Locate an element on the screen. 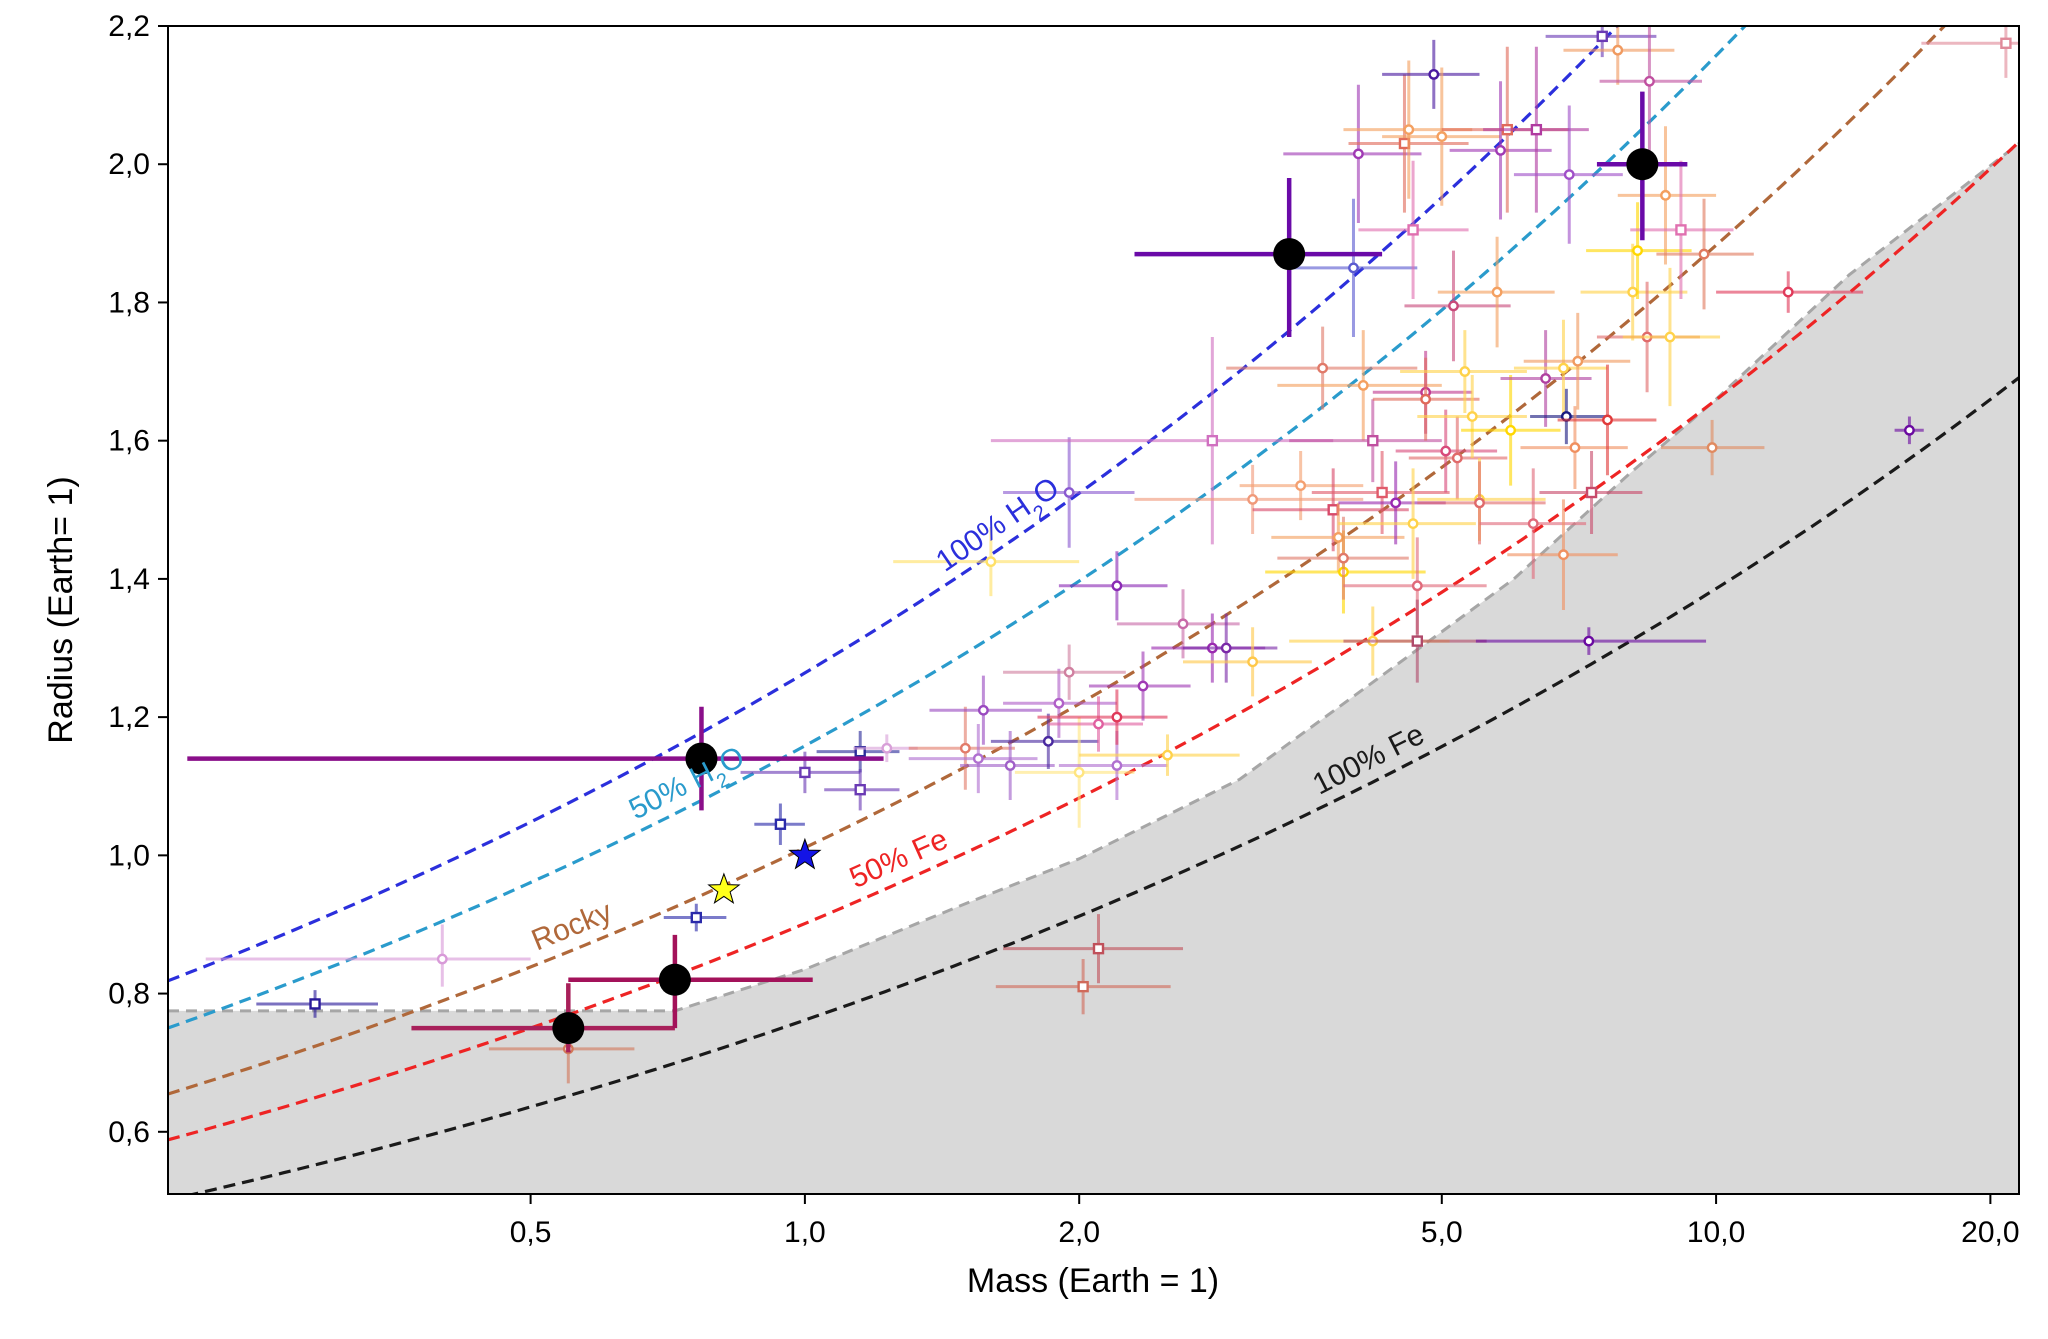 Image resolution: width=2048 pixels, height=1339 pixels. data-point-57-marker is located at coordinates (1465, 371).